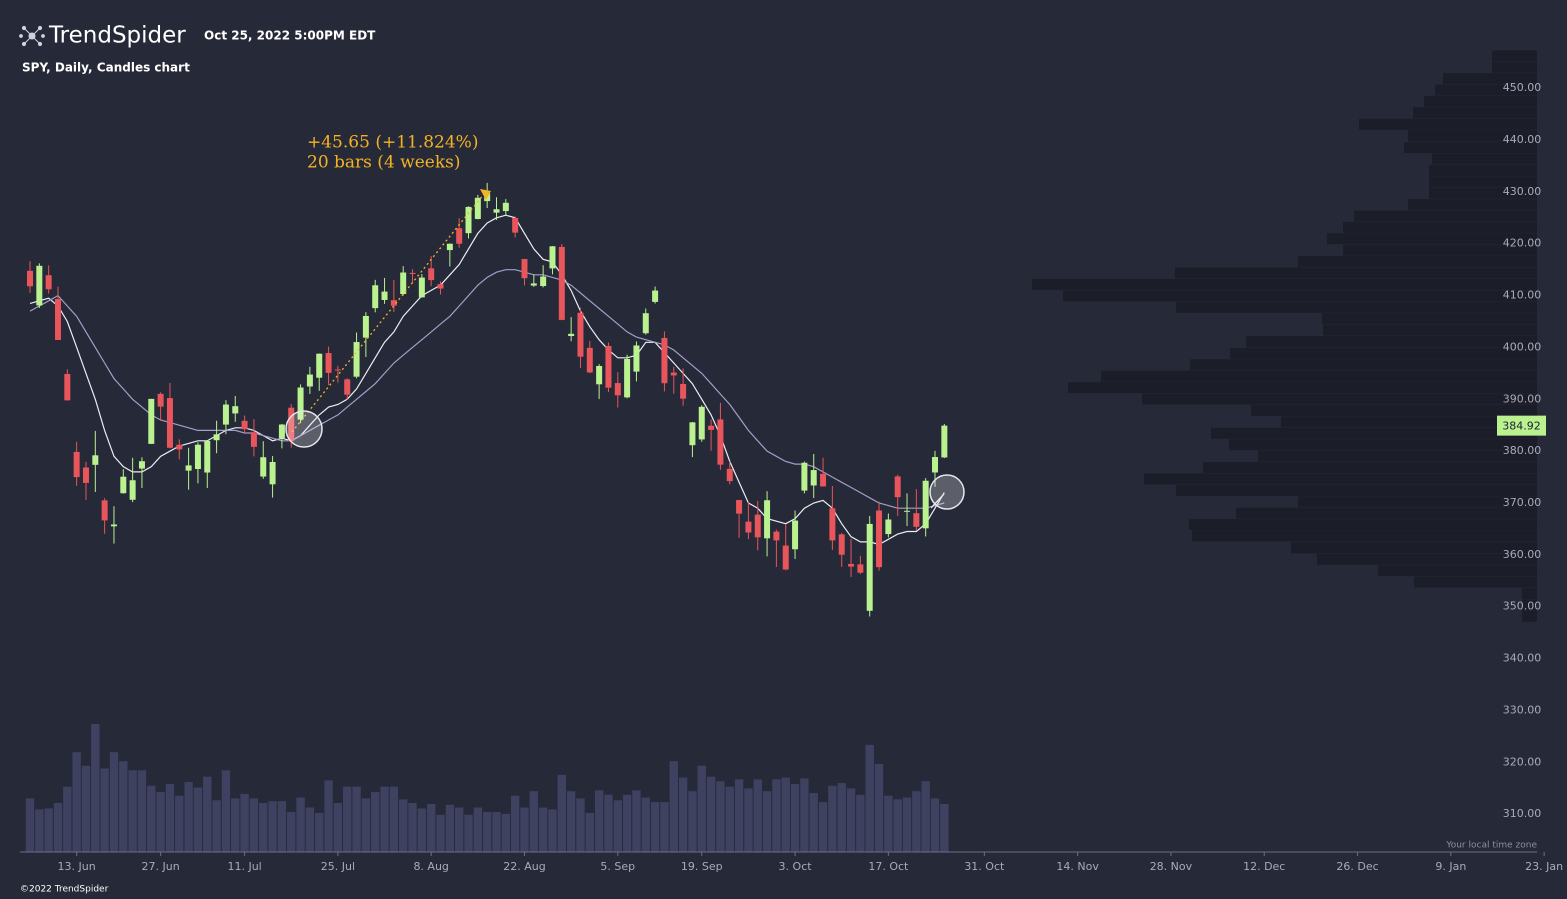 The height and width of the screenshot is (899, 1567). Describe the element at coordinates (1522, 450) in the screenshot. I see `y-tick-label: 380.00` at that location.